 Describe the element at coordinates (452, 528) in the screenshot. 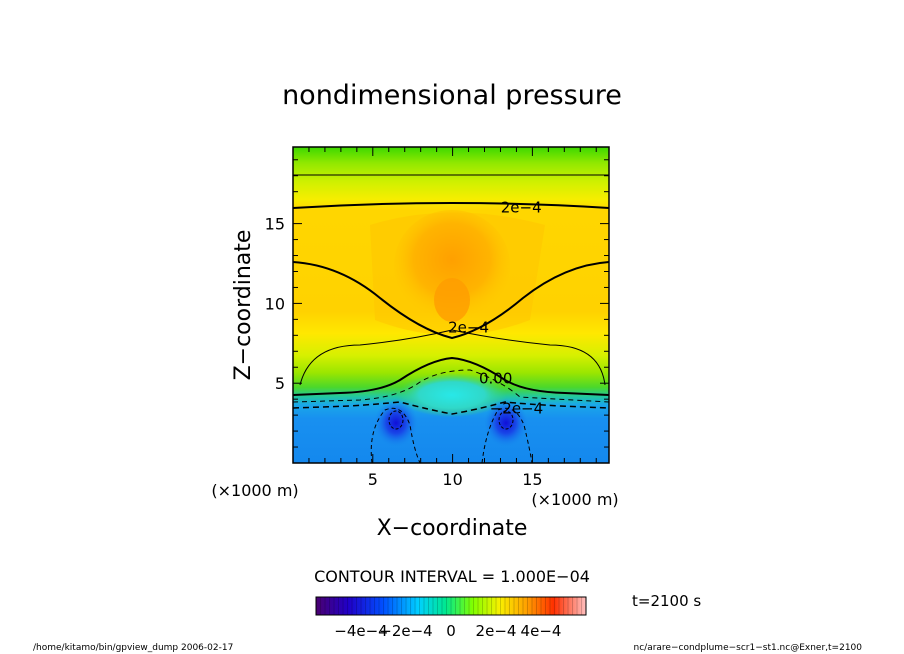

I see `x-axis-title: X−coordinate` at that location.